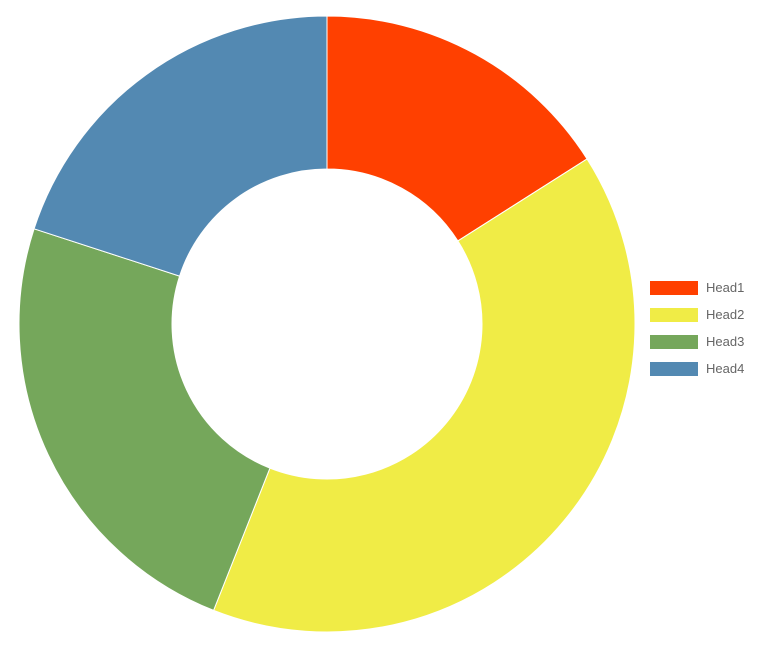 The height and width of the screenshot is (655, 768). Describe the element at coordinates (674, 341) in the screenshot. I see `legend-swatch-head3` at that location.